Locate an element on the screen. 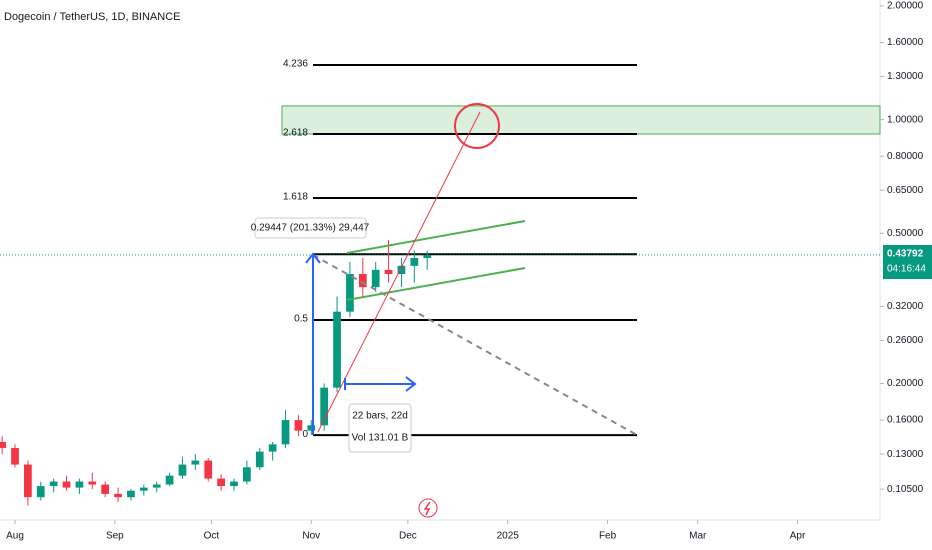 This screenshot has width=932, height=550. fib-label: 4.236 is located at coordinates (295, 64).